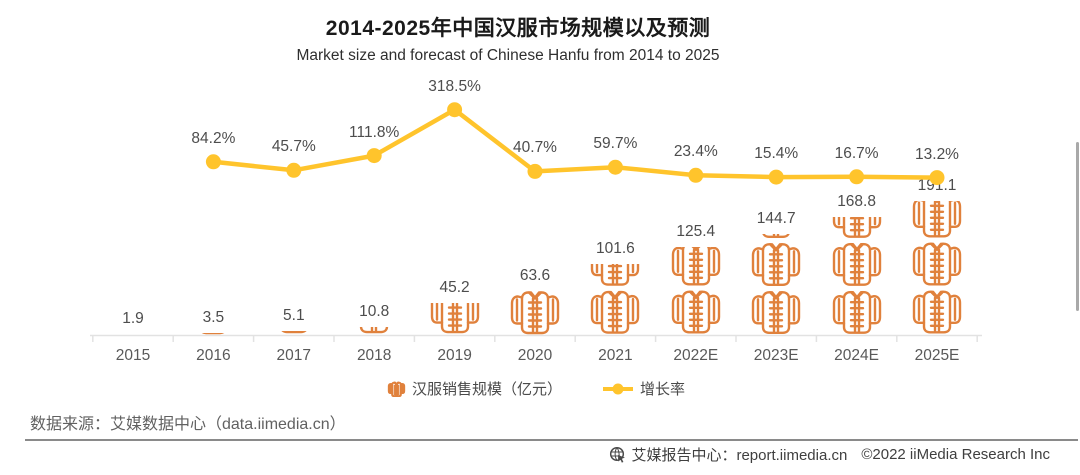 The image size is (1080, 475). I want to click on legend-bar-label: 汉服销售规模（亿元）, so click(486, 389).